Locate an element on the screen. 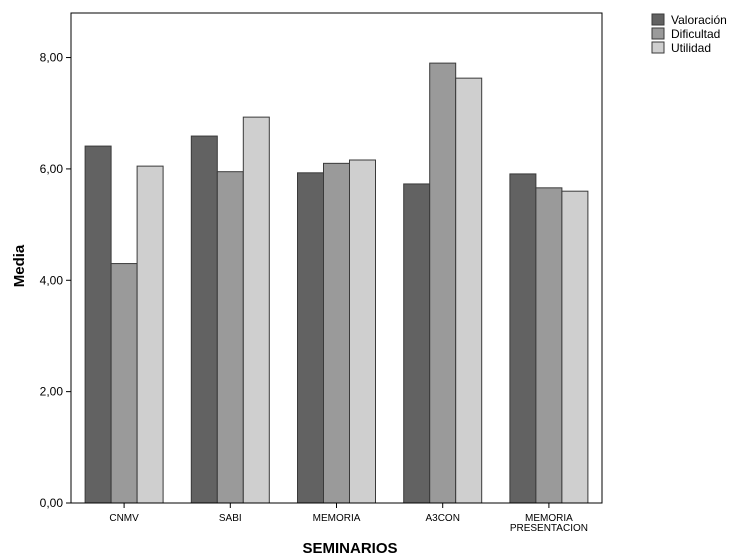  x-tick-label: SABI is located at coordinates (230, 518).